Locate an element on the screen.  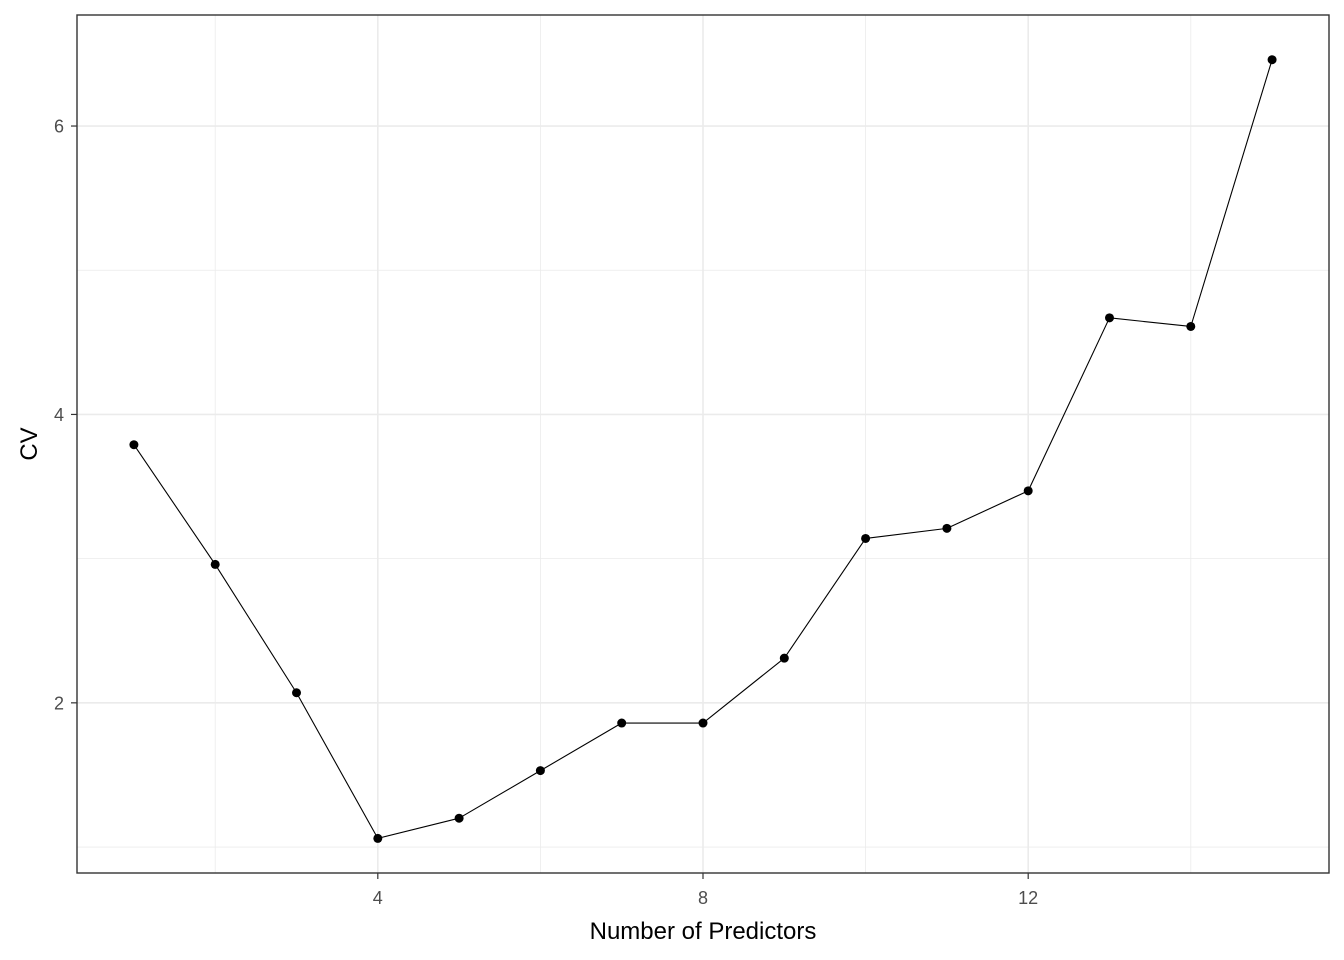
x-axis: 4 8 12 is located at coordinates (705, 890).